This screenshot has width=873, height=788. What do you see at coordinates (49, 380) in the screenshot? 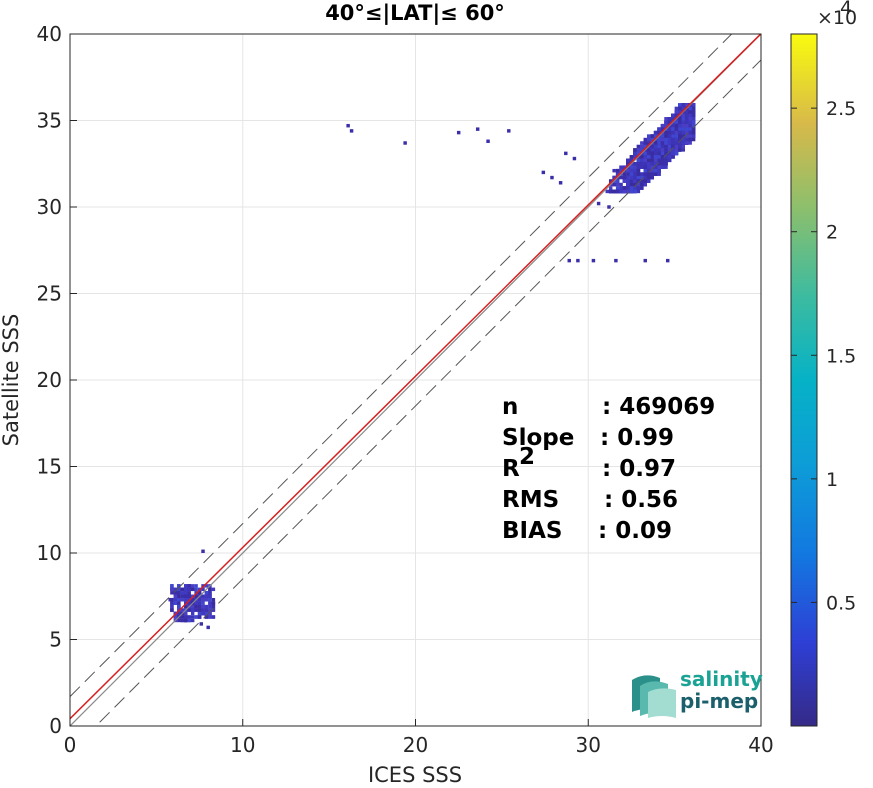
I see `y-tick-label: 20` at bounding box center [49, 380].